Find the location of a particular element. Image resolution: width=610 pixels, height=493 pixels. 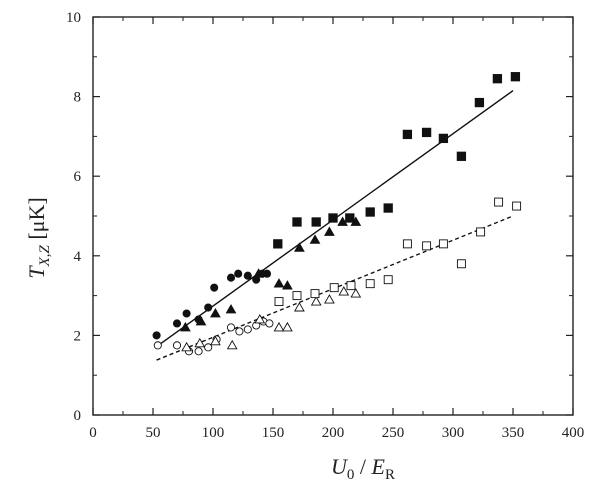

x-axis-label-sep: / is located at coordinates (362, 466).